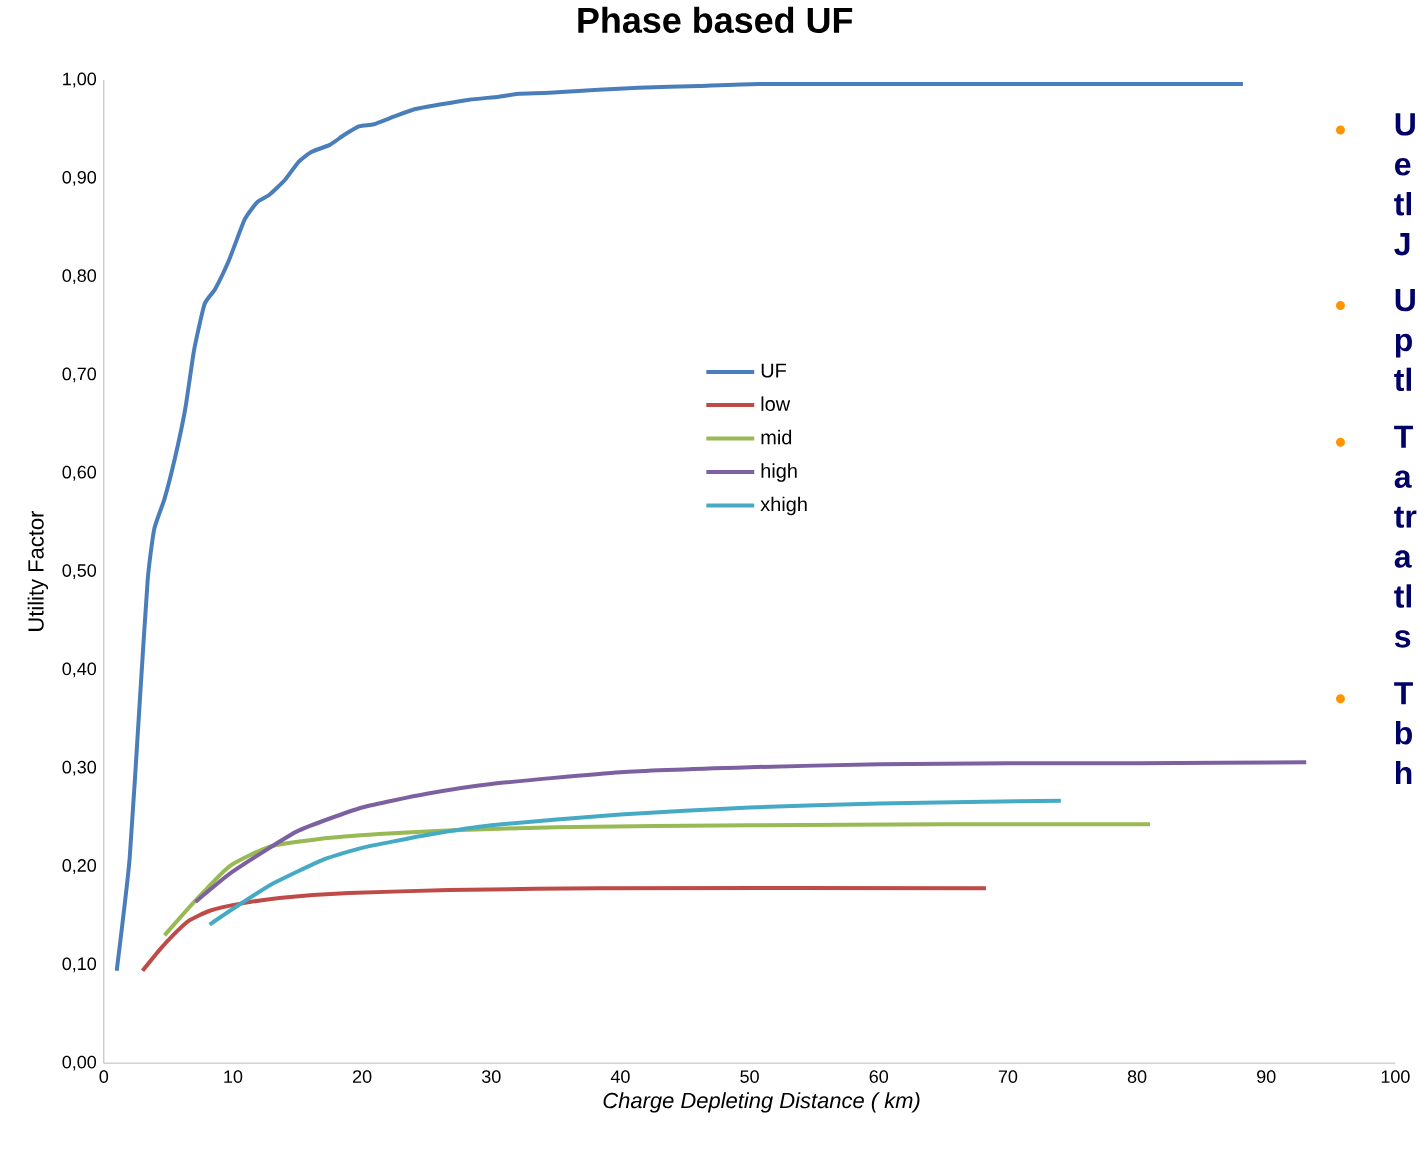  I want to click on x-tick-label: 0, so click(104, 1076).